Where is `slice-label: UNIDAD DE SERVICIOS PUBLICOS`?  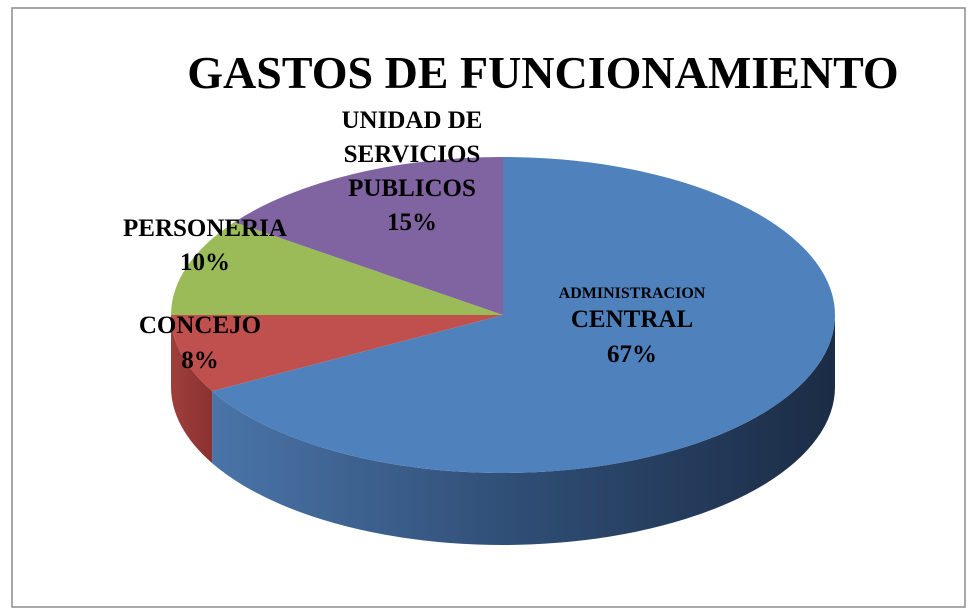
slice-label: UNIDAD DE SERVICIOS PUBLICOS is located at coordinates (412, 154).